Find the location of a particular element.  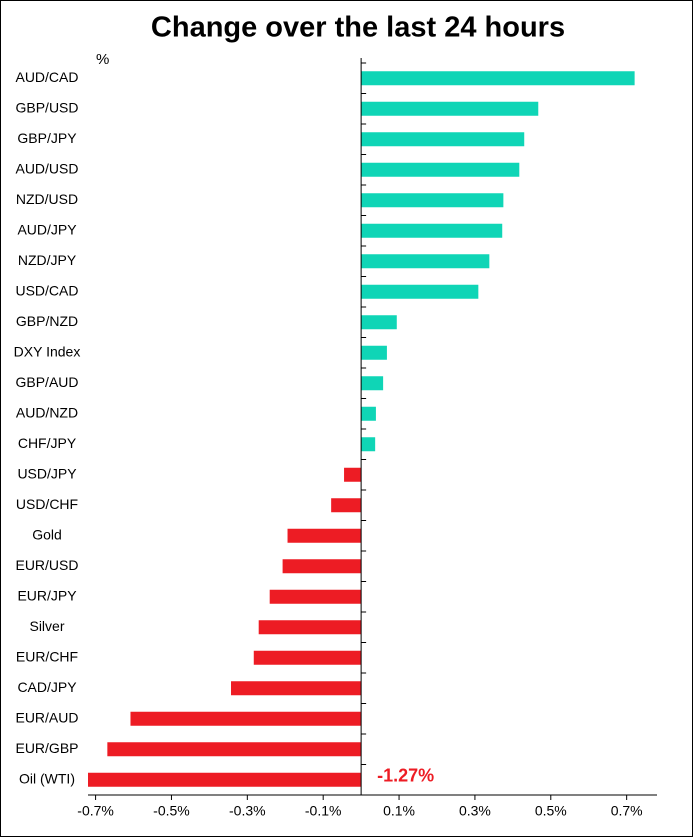

category-label: GBP/NZD is located at coordinates (47, 321).